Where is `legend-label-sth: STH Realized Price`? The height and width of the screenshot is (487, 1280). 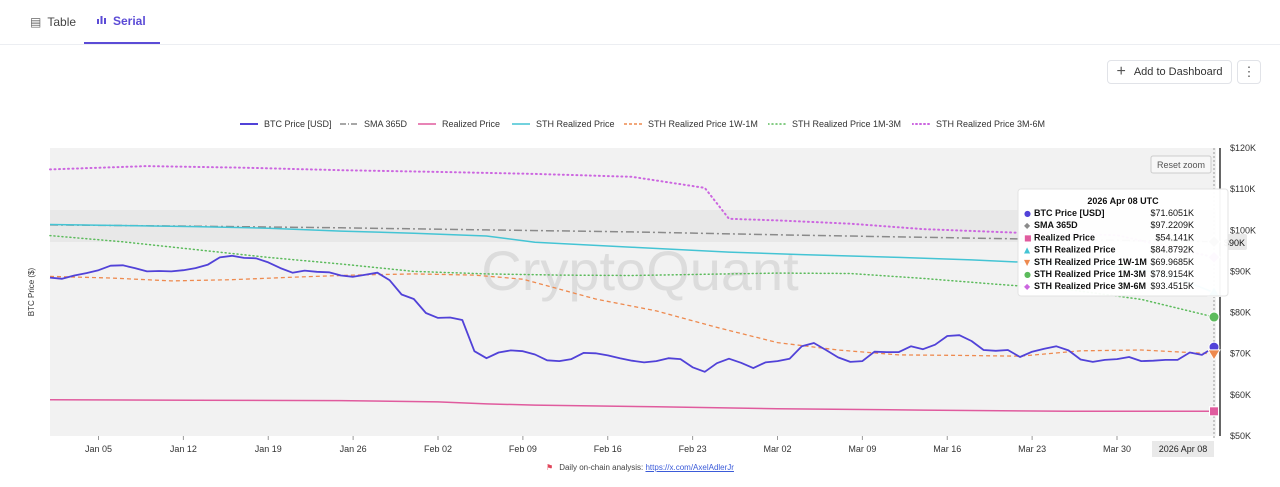
legend-label-sth: STH Realized Price is located at coordinates (575, 124).